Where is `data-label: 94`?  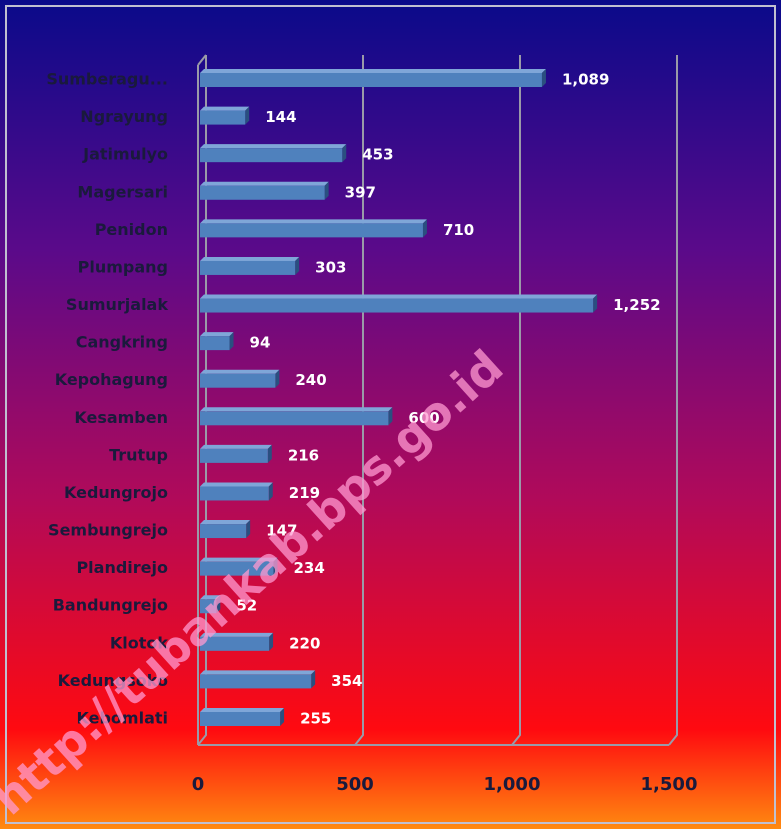
data-label: 94 is located at coordinates (260, 343).